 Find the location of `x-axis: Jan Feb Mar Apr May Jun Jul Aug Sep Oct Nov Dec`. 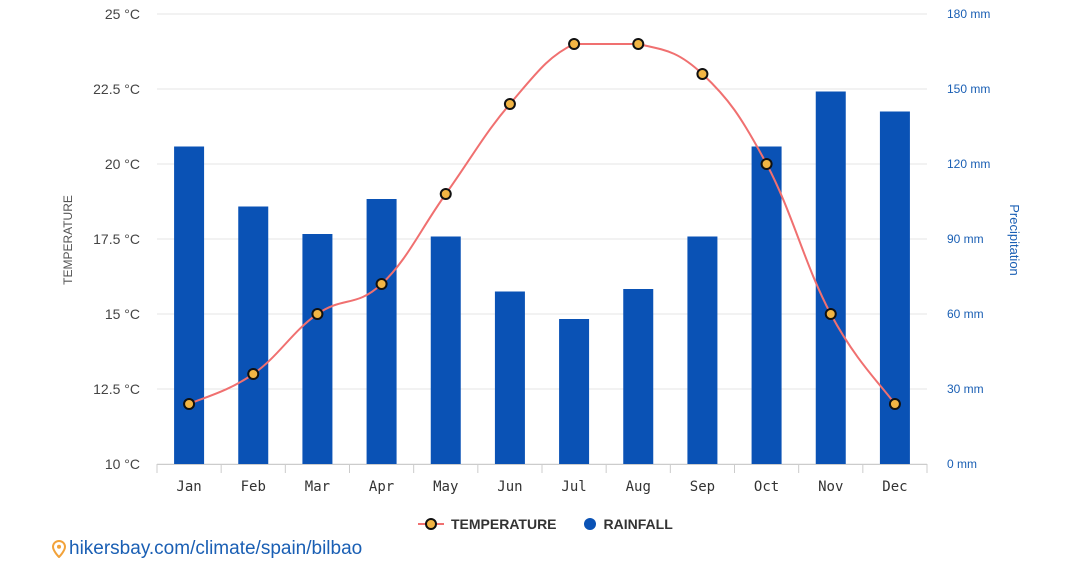

x-axis: Jan Feb Mar Apr May Jun Jul Aug Sep Oct Nov Dec is located at coordinates (542, 479).